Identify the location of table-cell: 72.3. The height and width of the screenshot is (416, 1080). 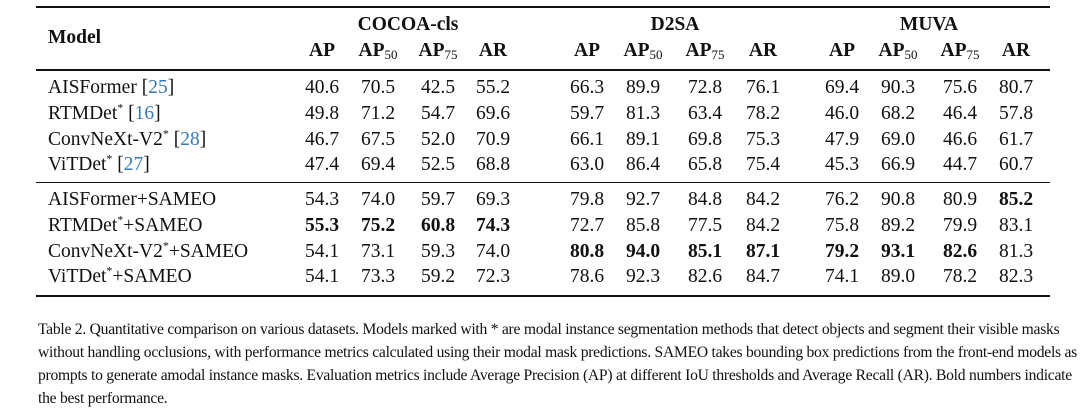
(493, 276).